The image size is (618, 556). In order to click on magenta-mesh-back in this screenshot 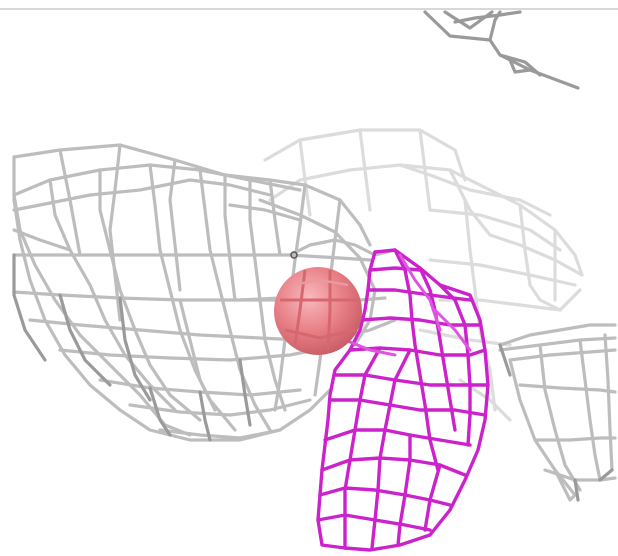, I will do `click(407, 305)`.